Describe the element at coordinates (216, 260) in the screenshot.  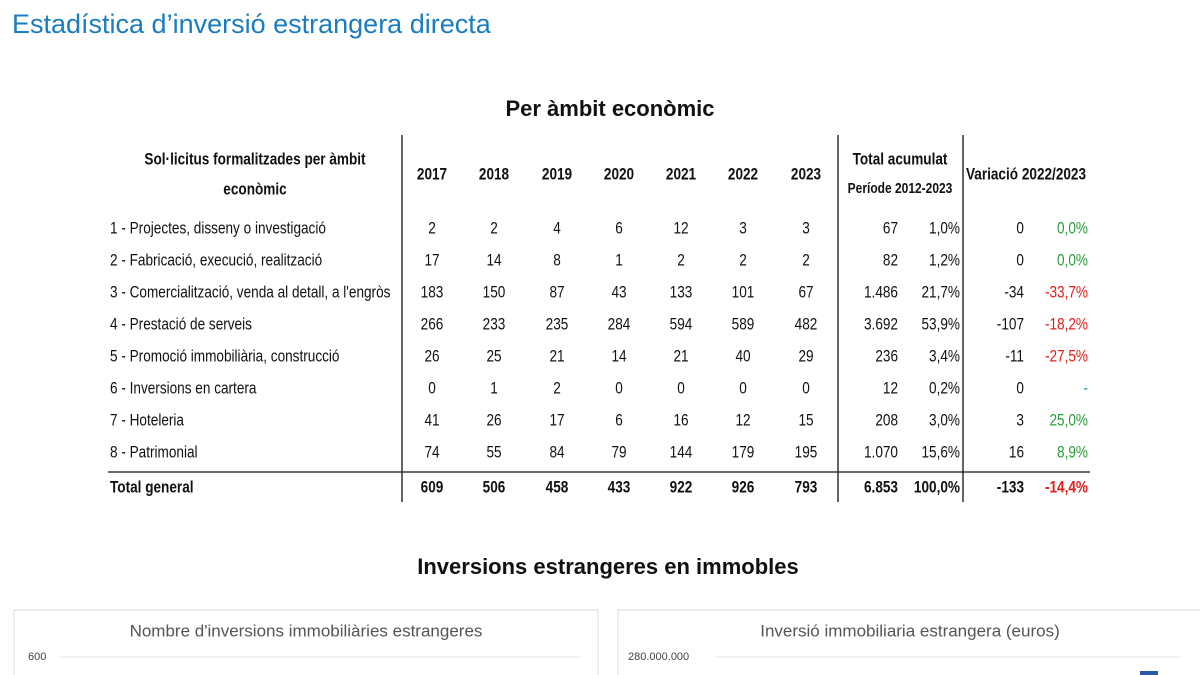
I see `row-label: 2 - Fabricació, execució, realització` at that location.